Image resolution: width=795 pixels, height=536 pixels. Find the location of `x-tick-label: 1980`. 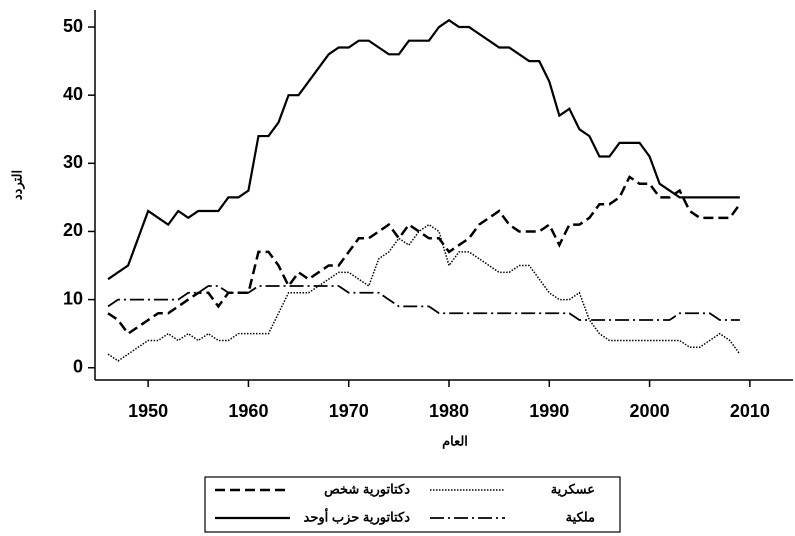

x-tick-label: 1980 is located at coordinates (449, 411).